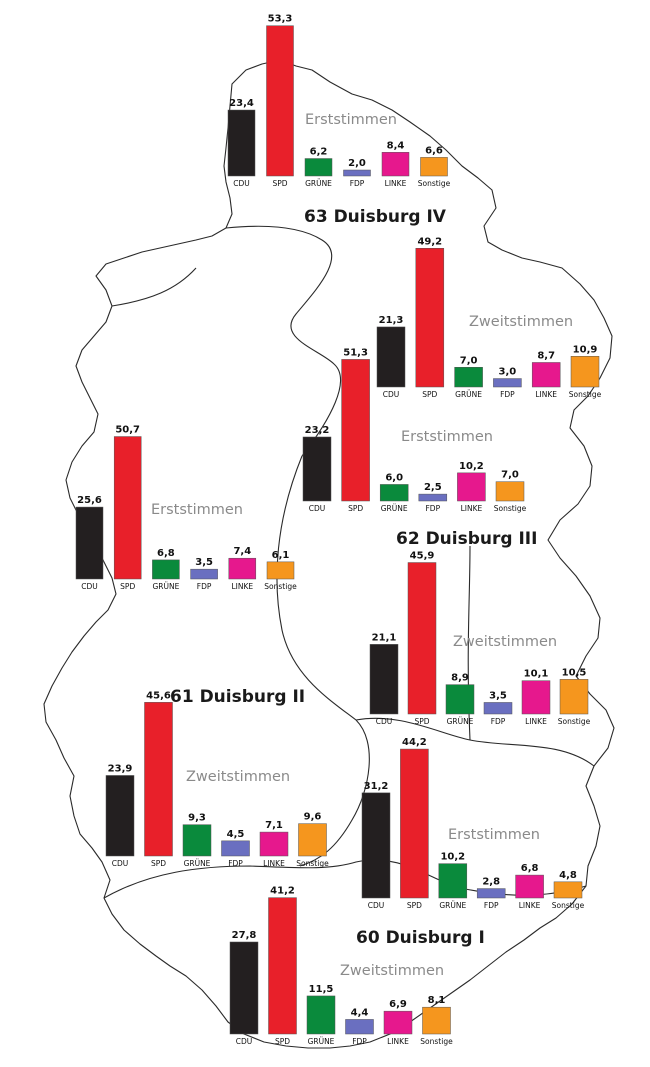 Image resolution: width=650 pixels, height=1067 pixels. Describe the element at coordinates (158, 779) in the screenshot. I see `chart-61-zweitstimmen-bar-spd` at that location.